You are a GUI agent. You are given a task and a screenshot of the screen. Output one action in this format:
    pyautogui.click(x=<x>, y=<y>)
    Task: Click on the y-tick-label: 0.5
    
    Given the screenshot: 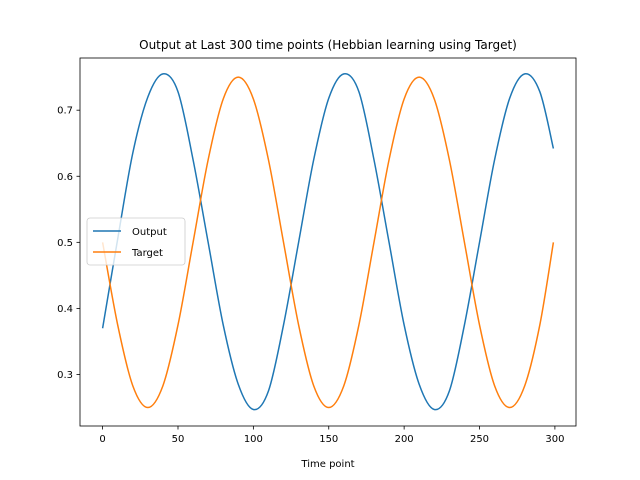 What is the action you would take?
    pyautogui.click(x=65, y=243)
    